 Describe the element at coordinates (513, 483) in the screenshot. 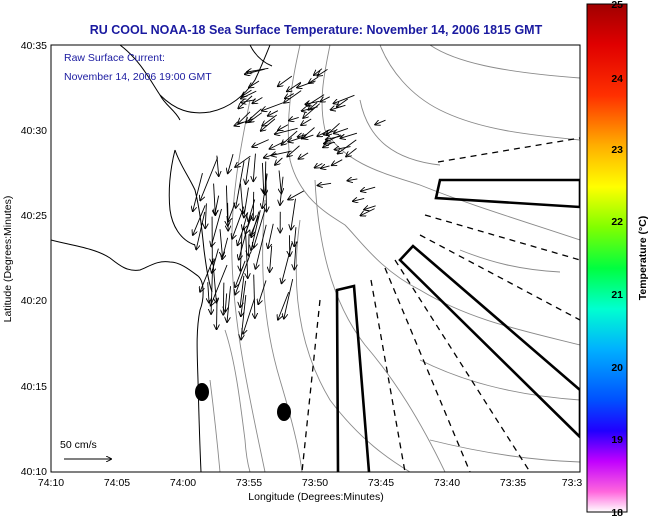

I see `x-tick-label: 73:35` at that location.